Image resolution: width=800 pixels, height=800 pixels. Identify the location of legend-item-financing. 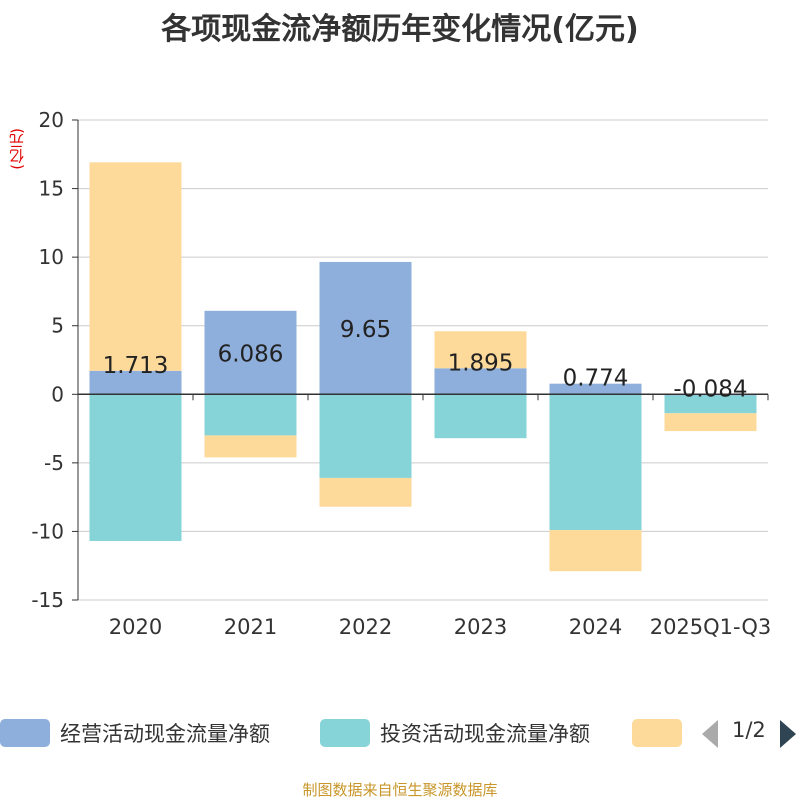
(662, 733).